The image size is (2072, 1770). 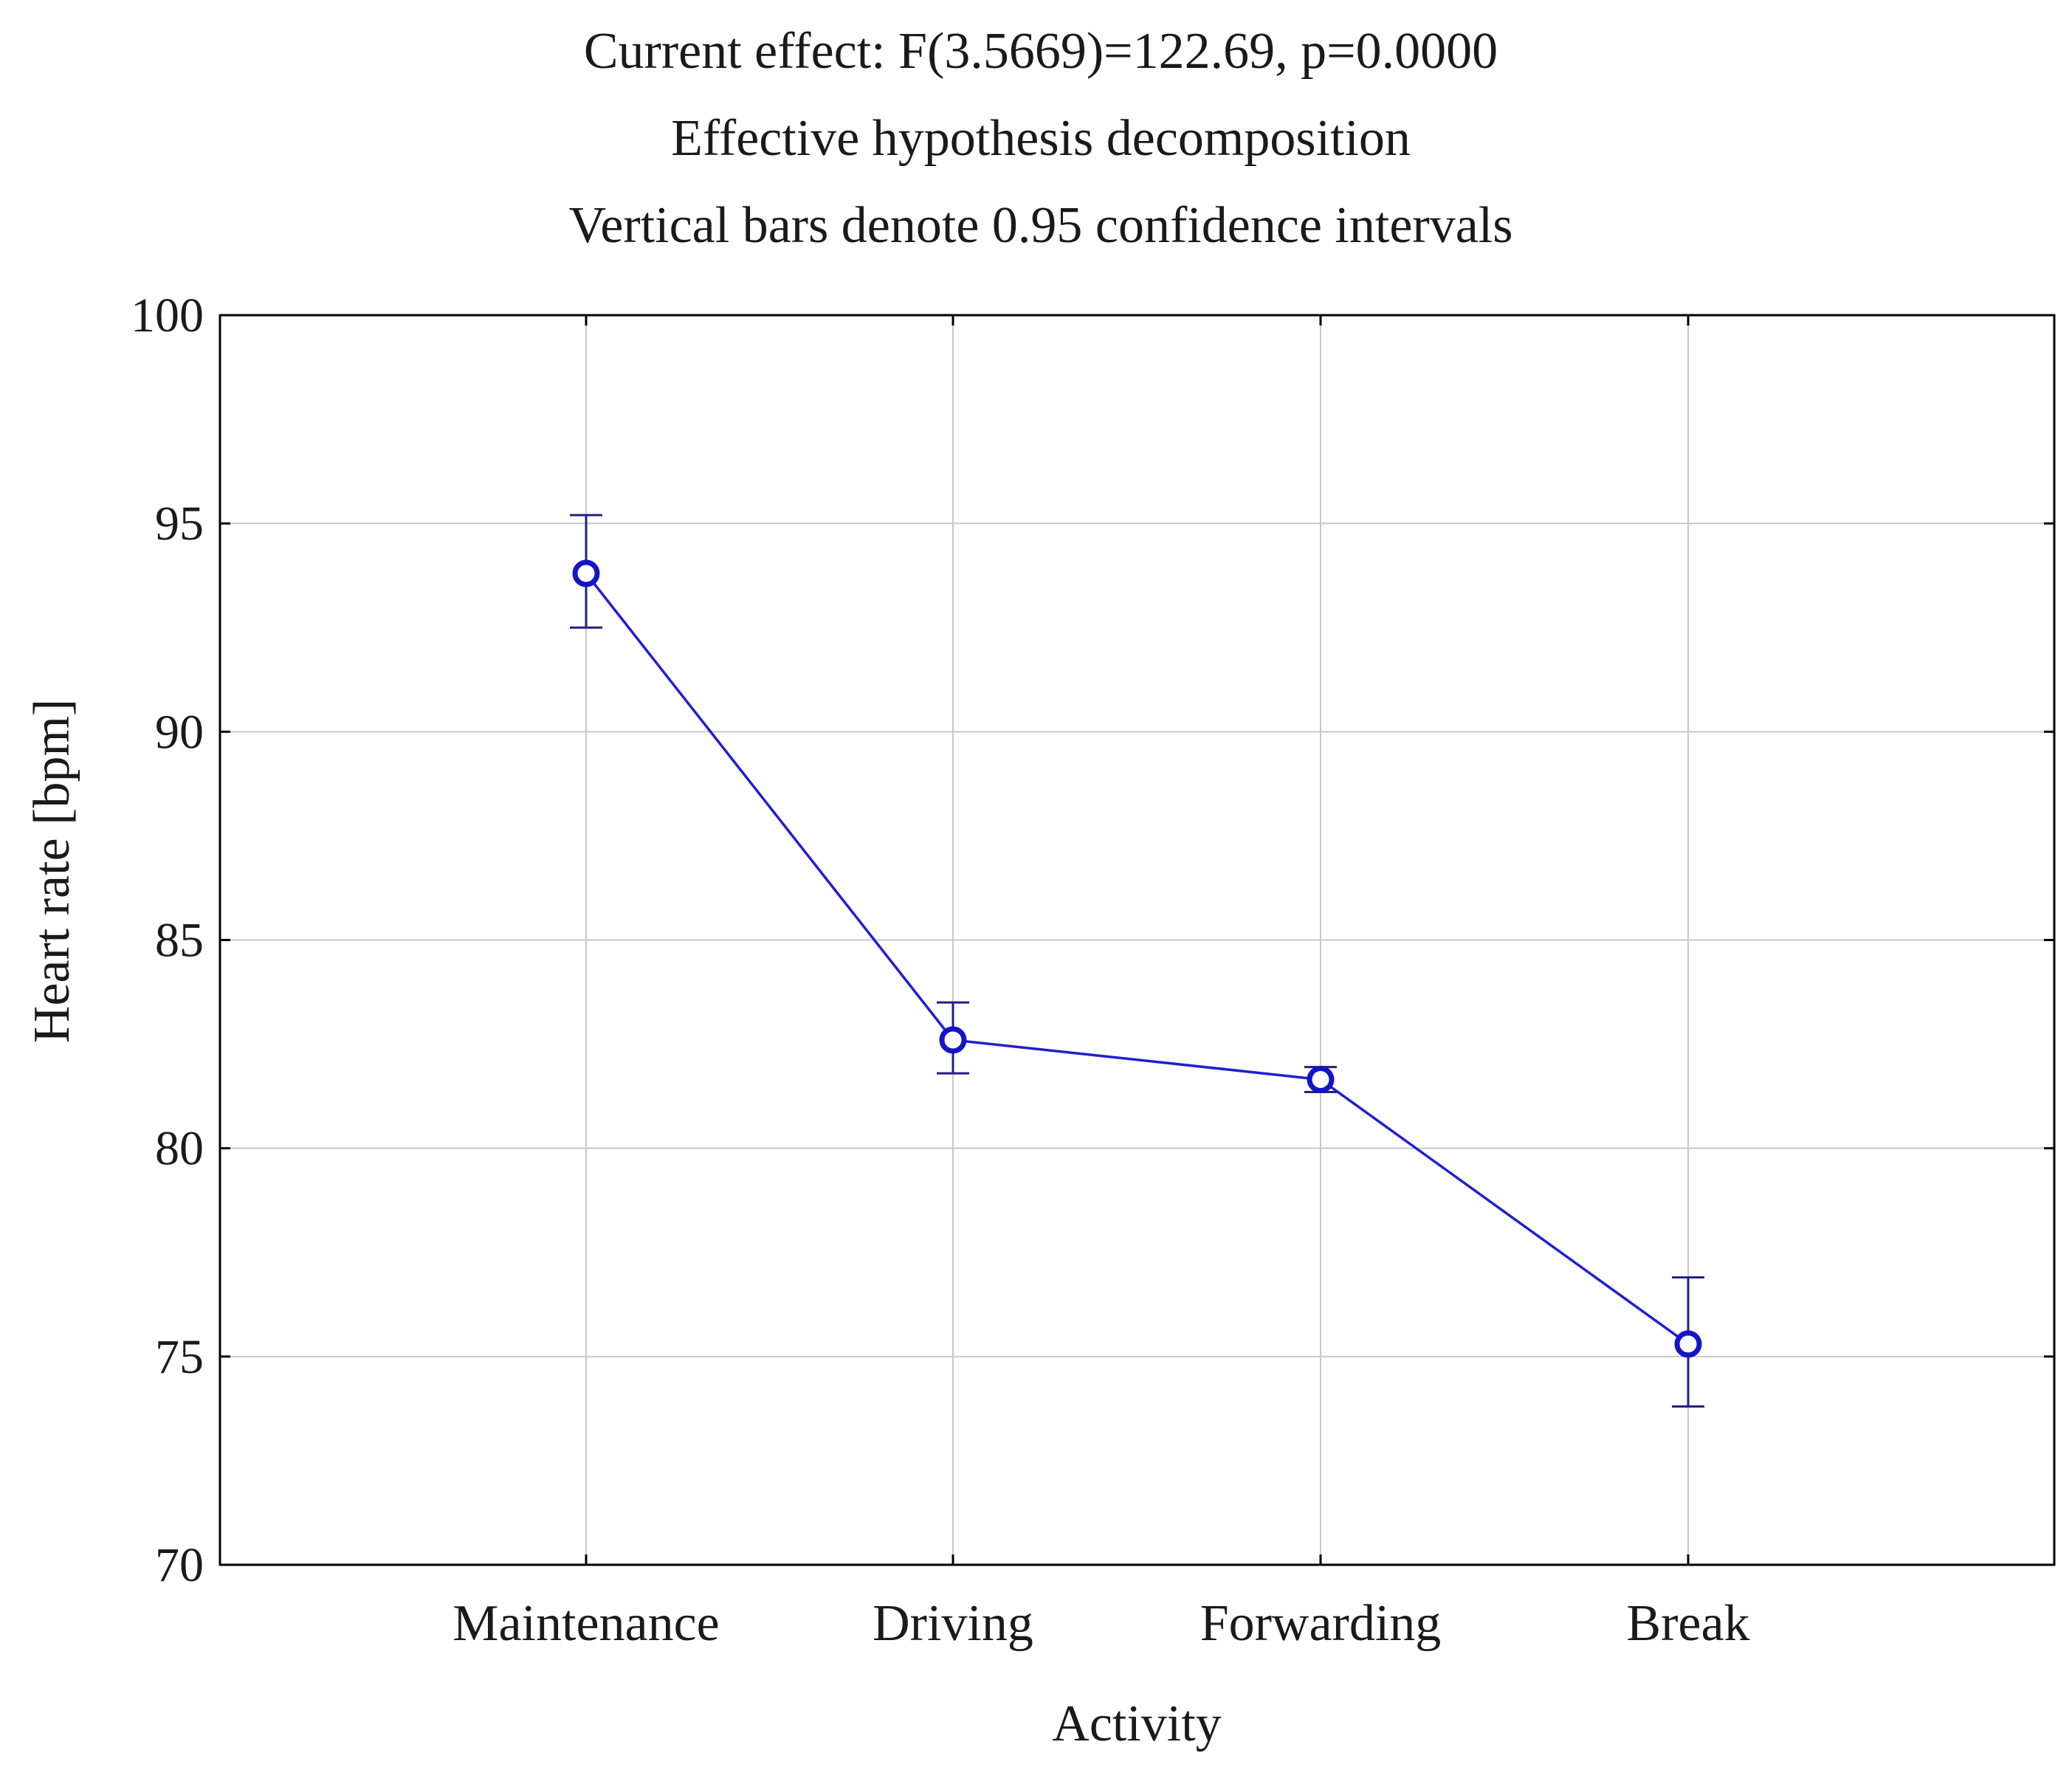 I want to click on y-tick-label-90: 90, so click(x=180, y=732).